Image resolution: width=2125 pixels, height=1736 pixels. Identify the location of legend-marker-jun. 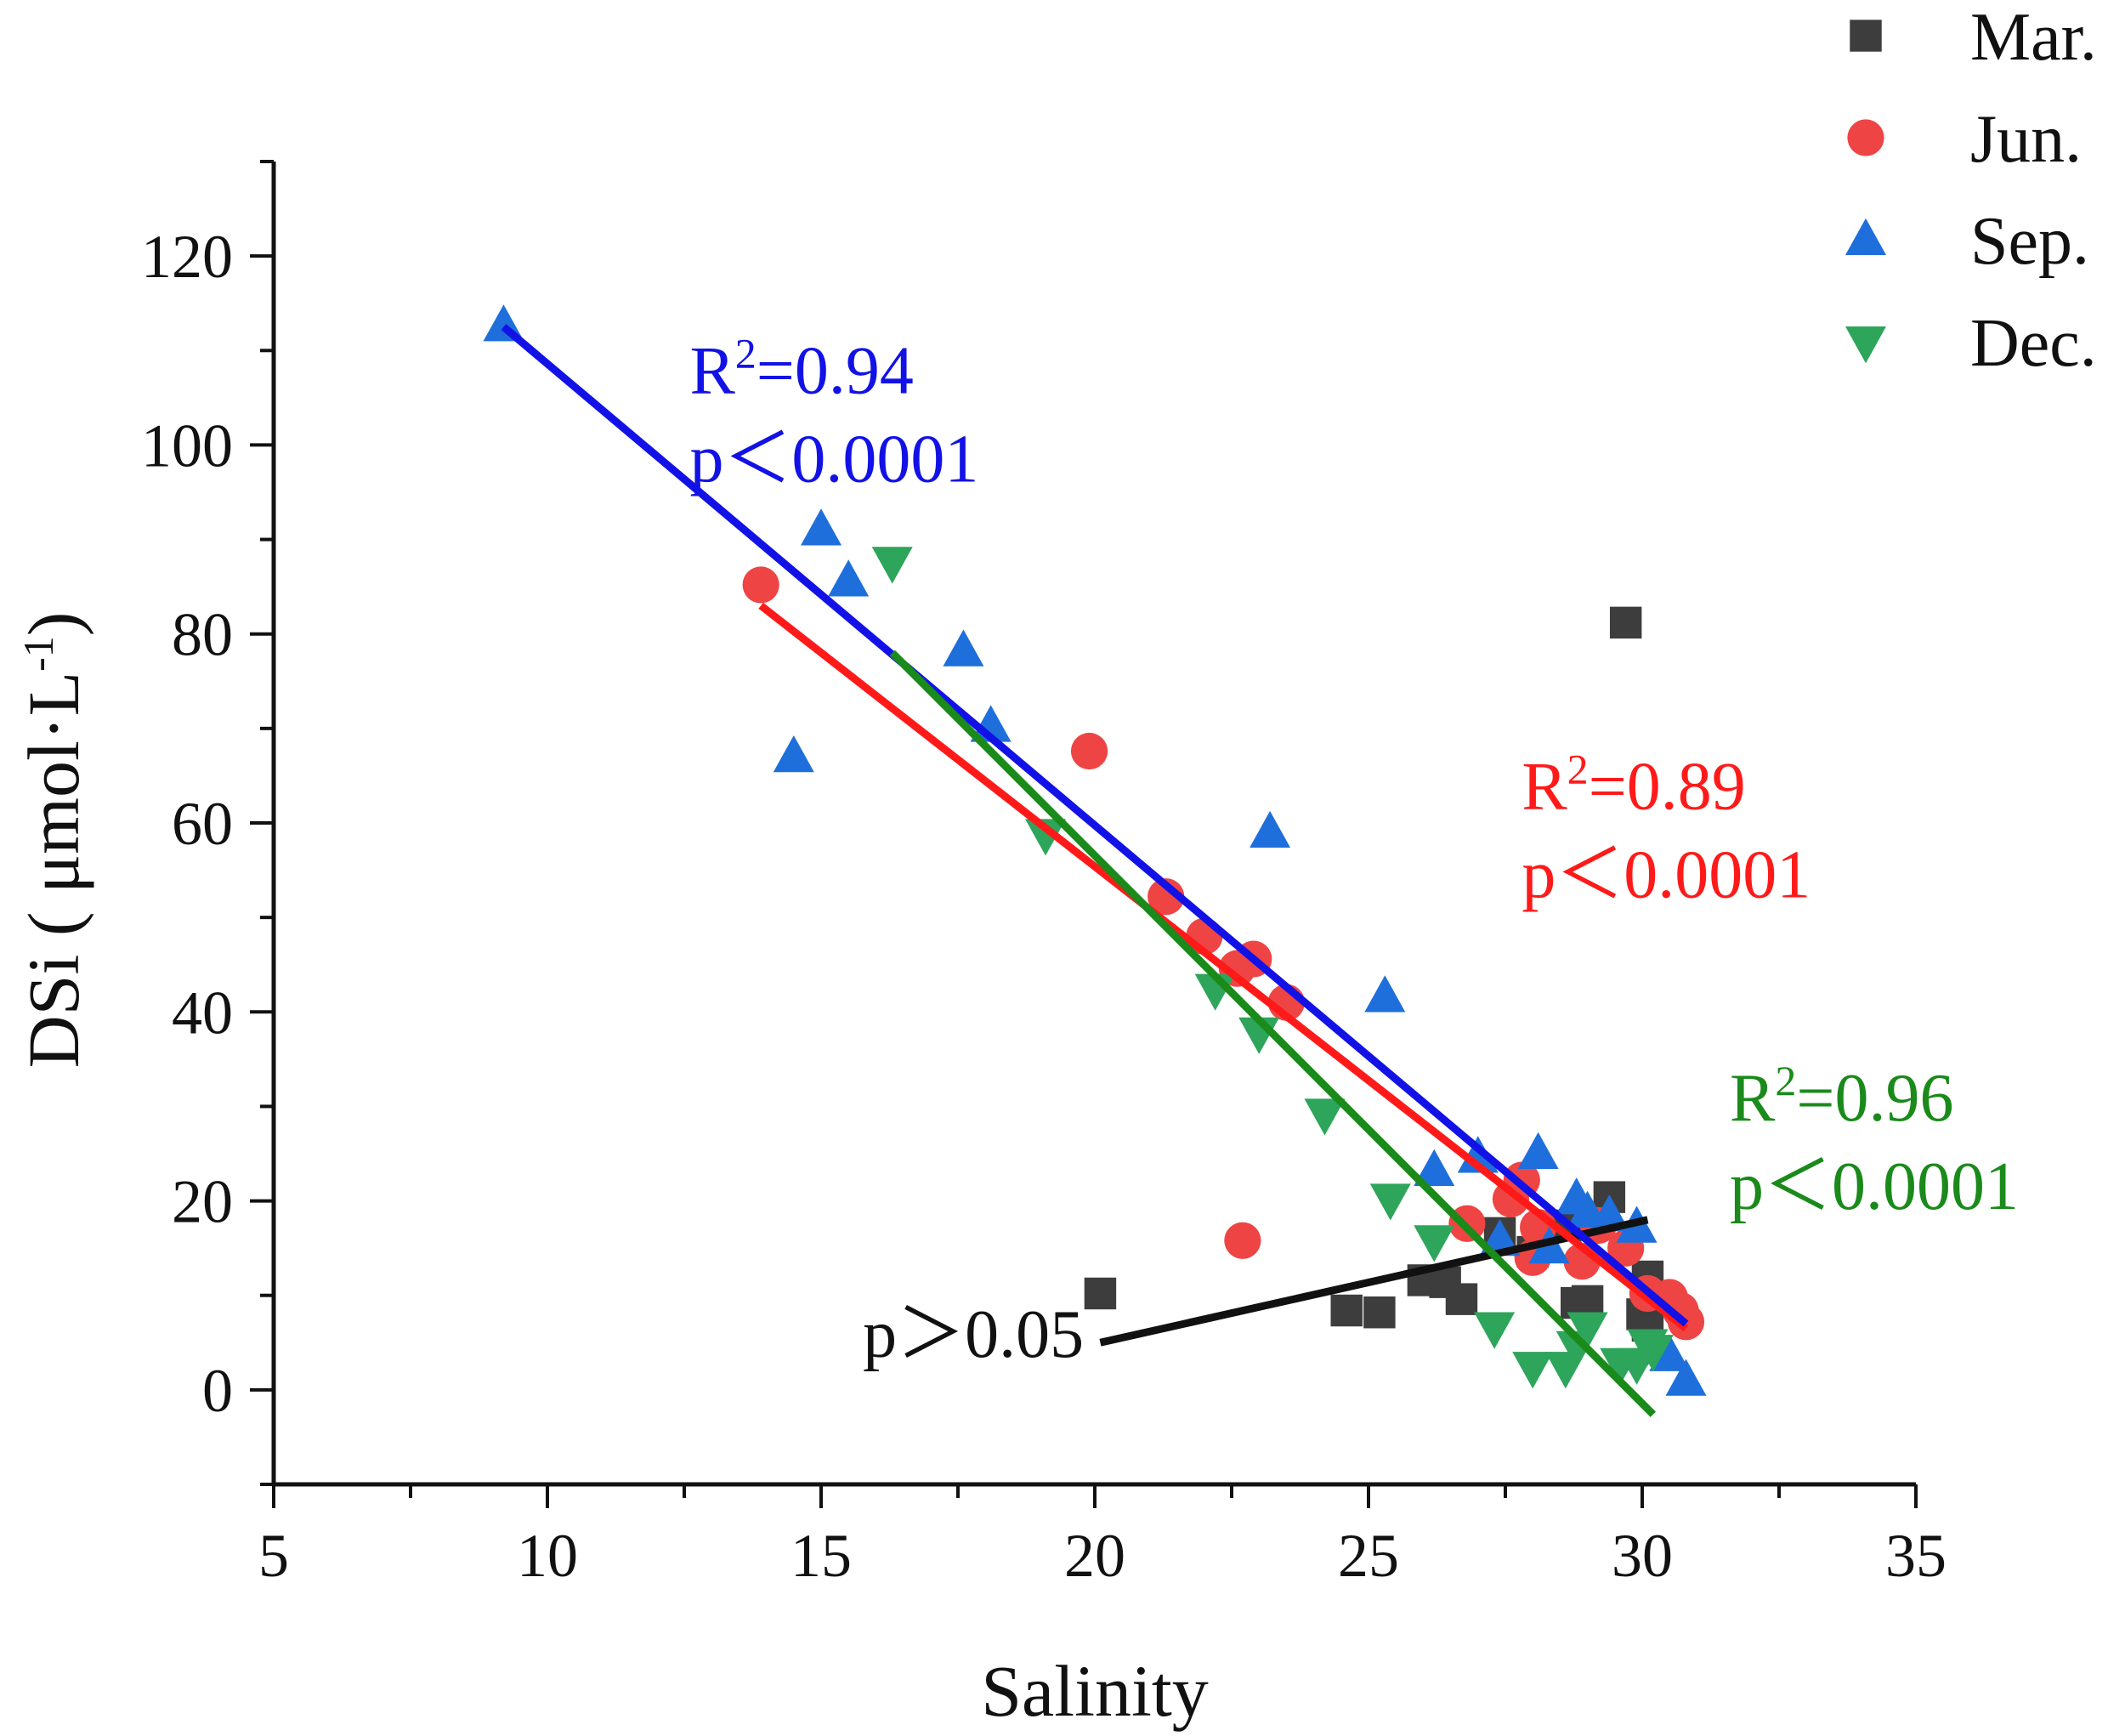
(1866, 137).